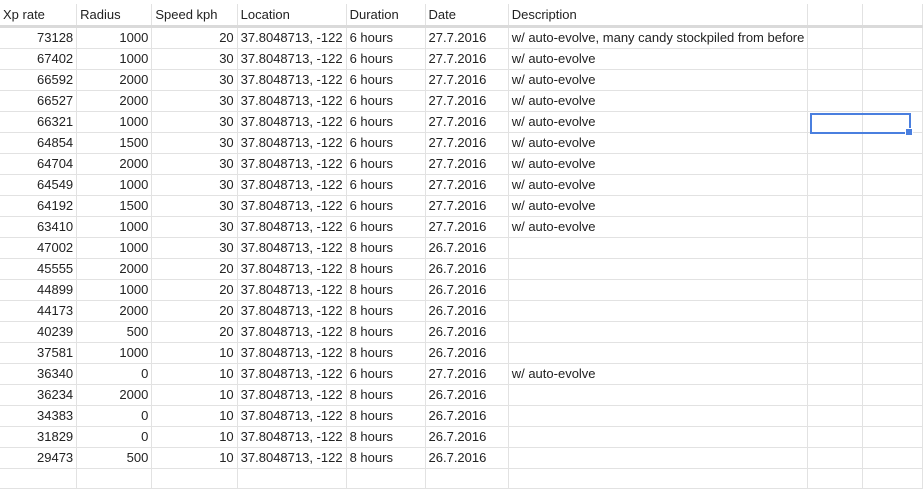 The image size is (923, 489). What do you see at coordinates (39, 374) in the screenshot?
I see `cell-xp-rate: 36340` at bounding box center [39, 374].